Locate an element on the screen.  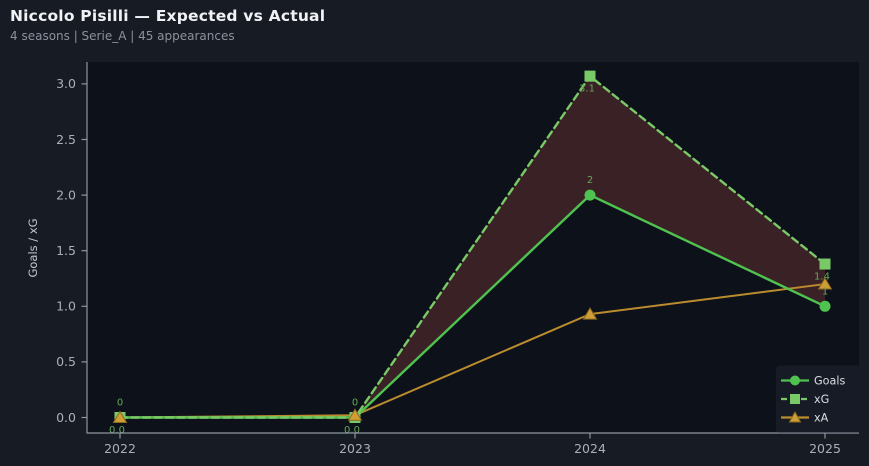
data-point-xa-2024 is located at coordinates (590, 313).